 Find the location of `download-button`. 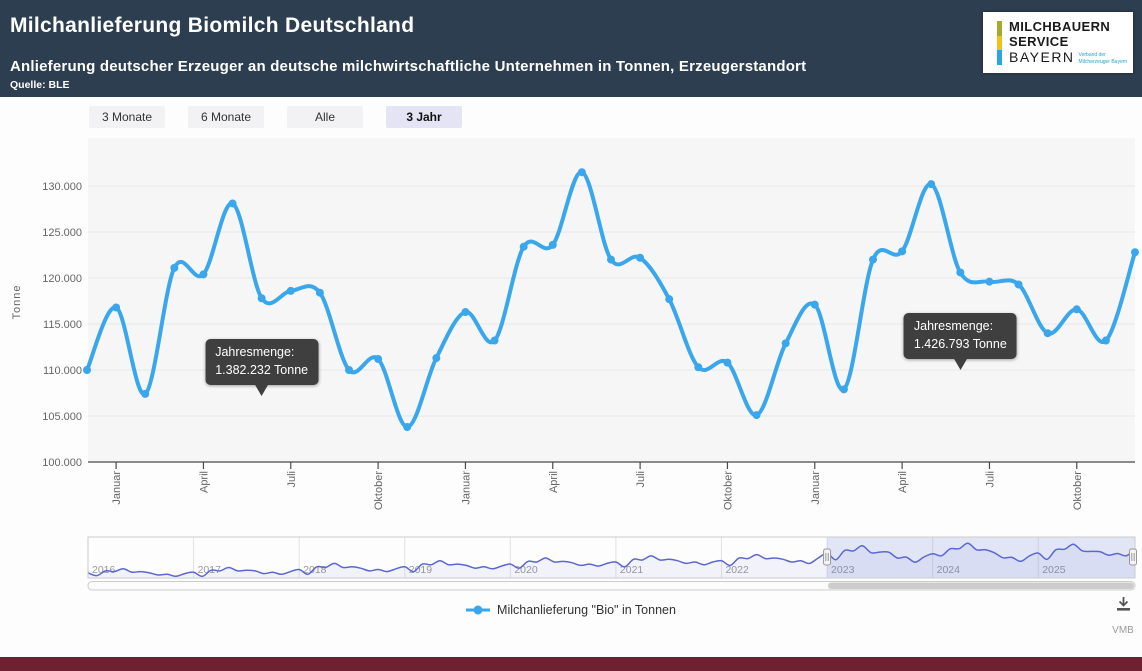

download-button is located at coordinates (1123, 603).